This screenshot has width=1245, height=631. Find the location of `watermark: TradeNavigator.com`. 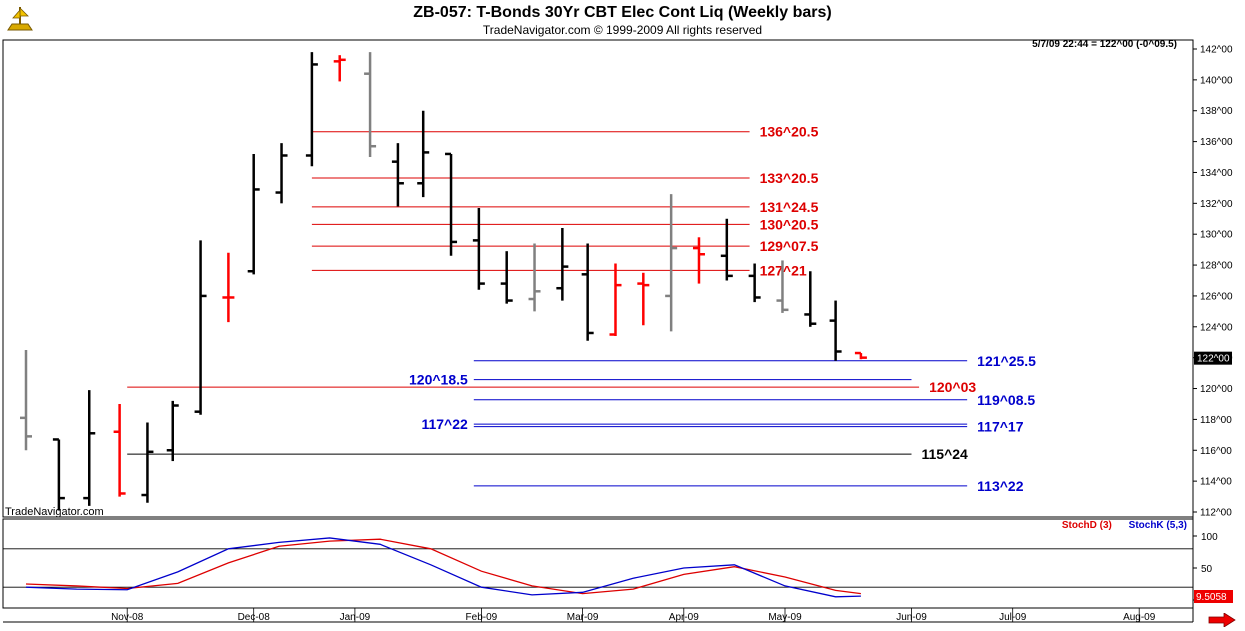

watermark: TradeNavigator.com is located at coordinates (54, 512).